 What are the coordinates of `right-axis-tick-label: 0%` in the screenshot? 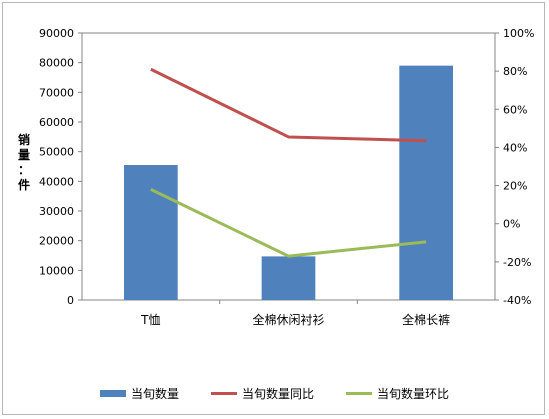 It's located at (511, 224).